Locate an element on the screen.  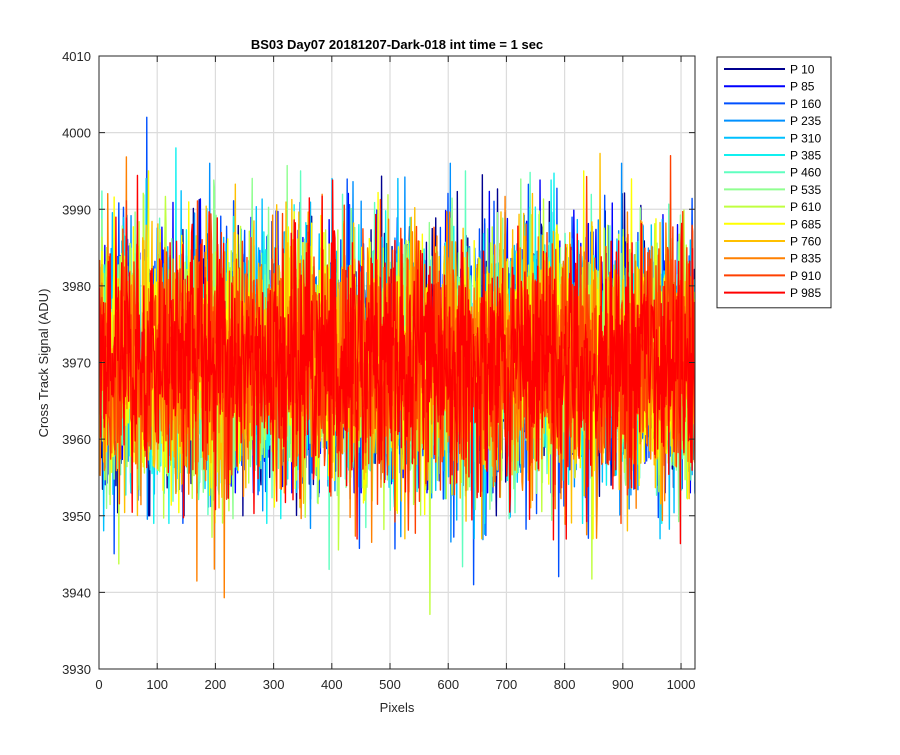
x-tick-label: 500 is located at coordinates (390, 684).